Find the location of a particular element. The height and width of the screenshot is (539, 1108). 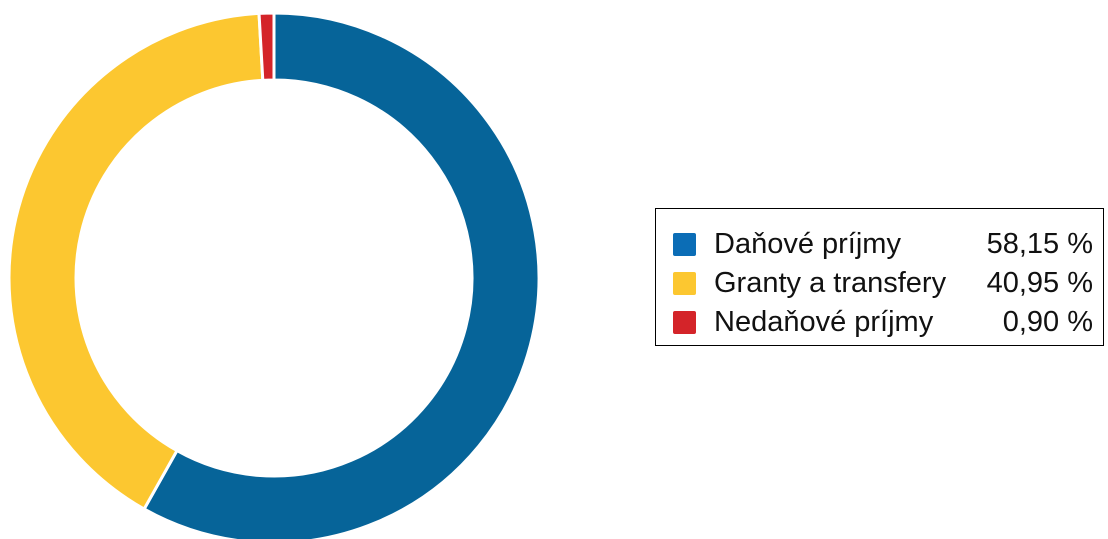

legend-swatch-danove-prijmy is located at coordinates (684, 244).